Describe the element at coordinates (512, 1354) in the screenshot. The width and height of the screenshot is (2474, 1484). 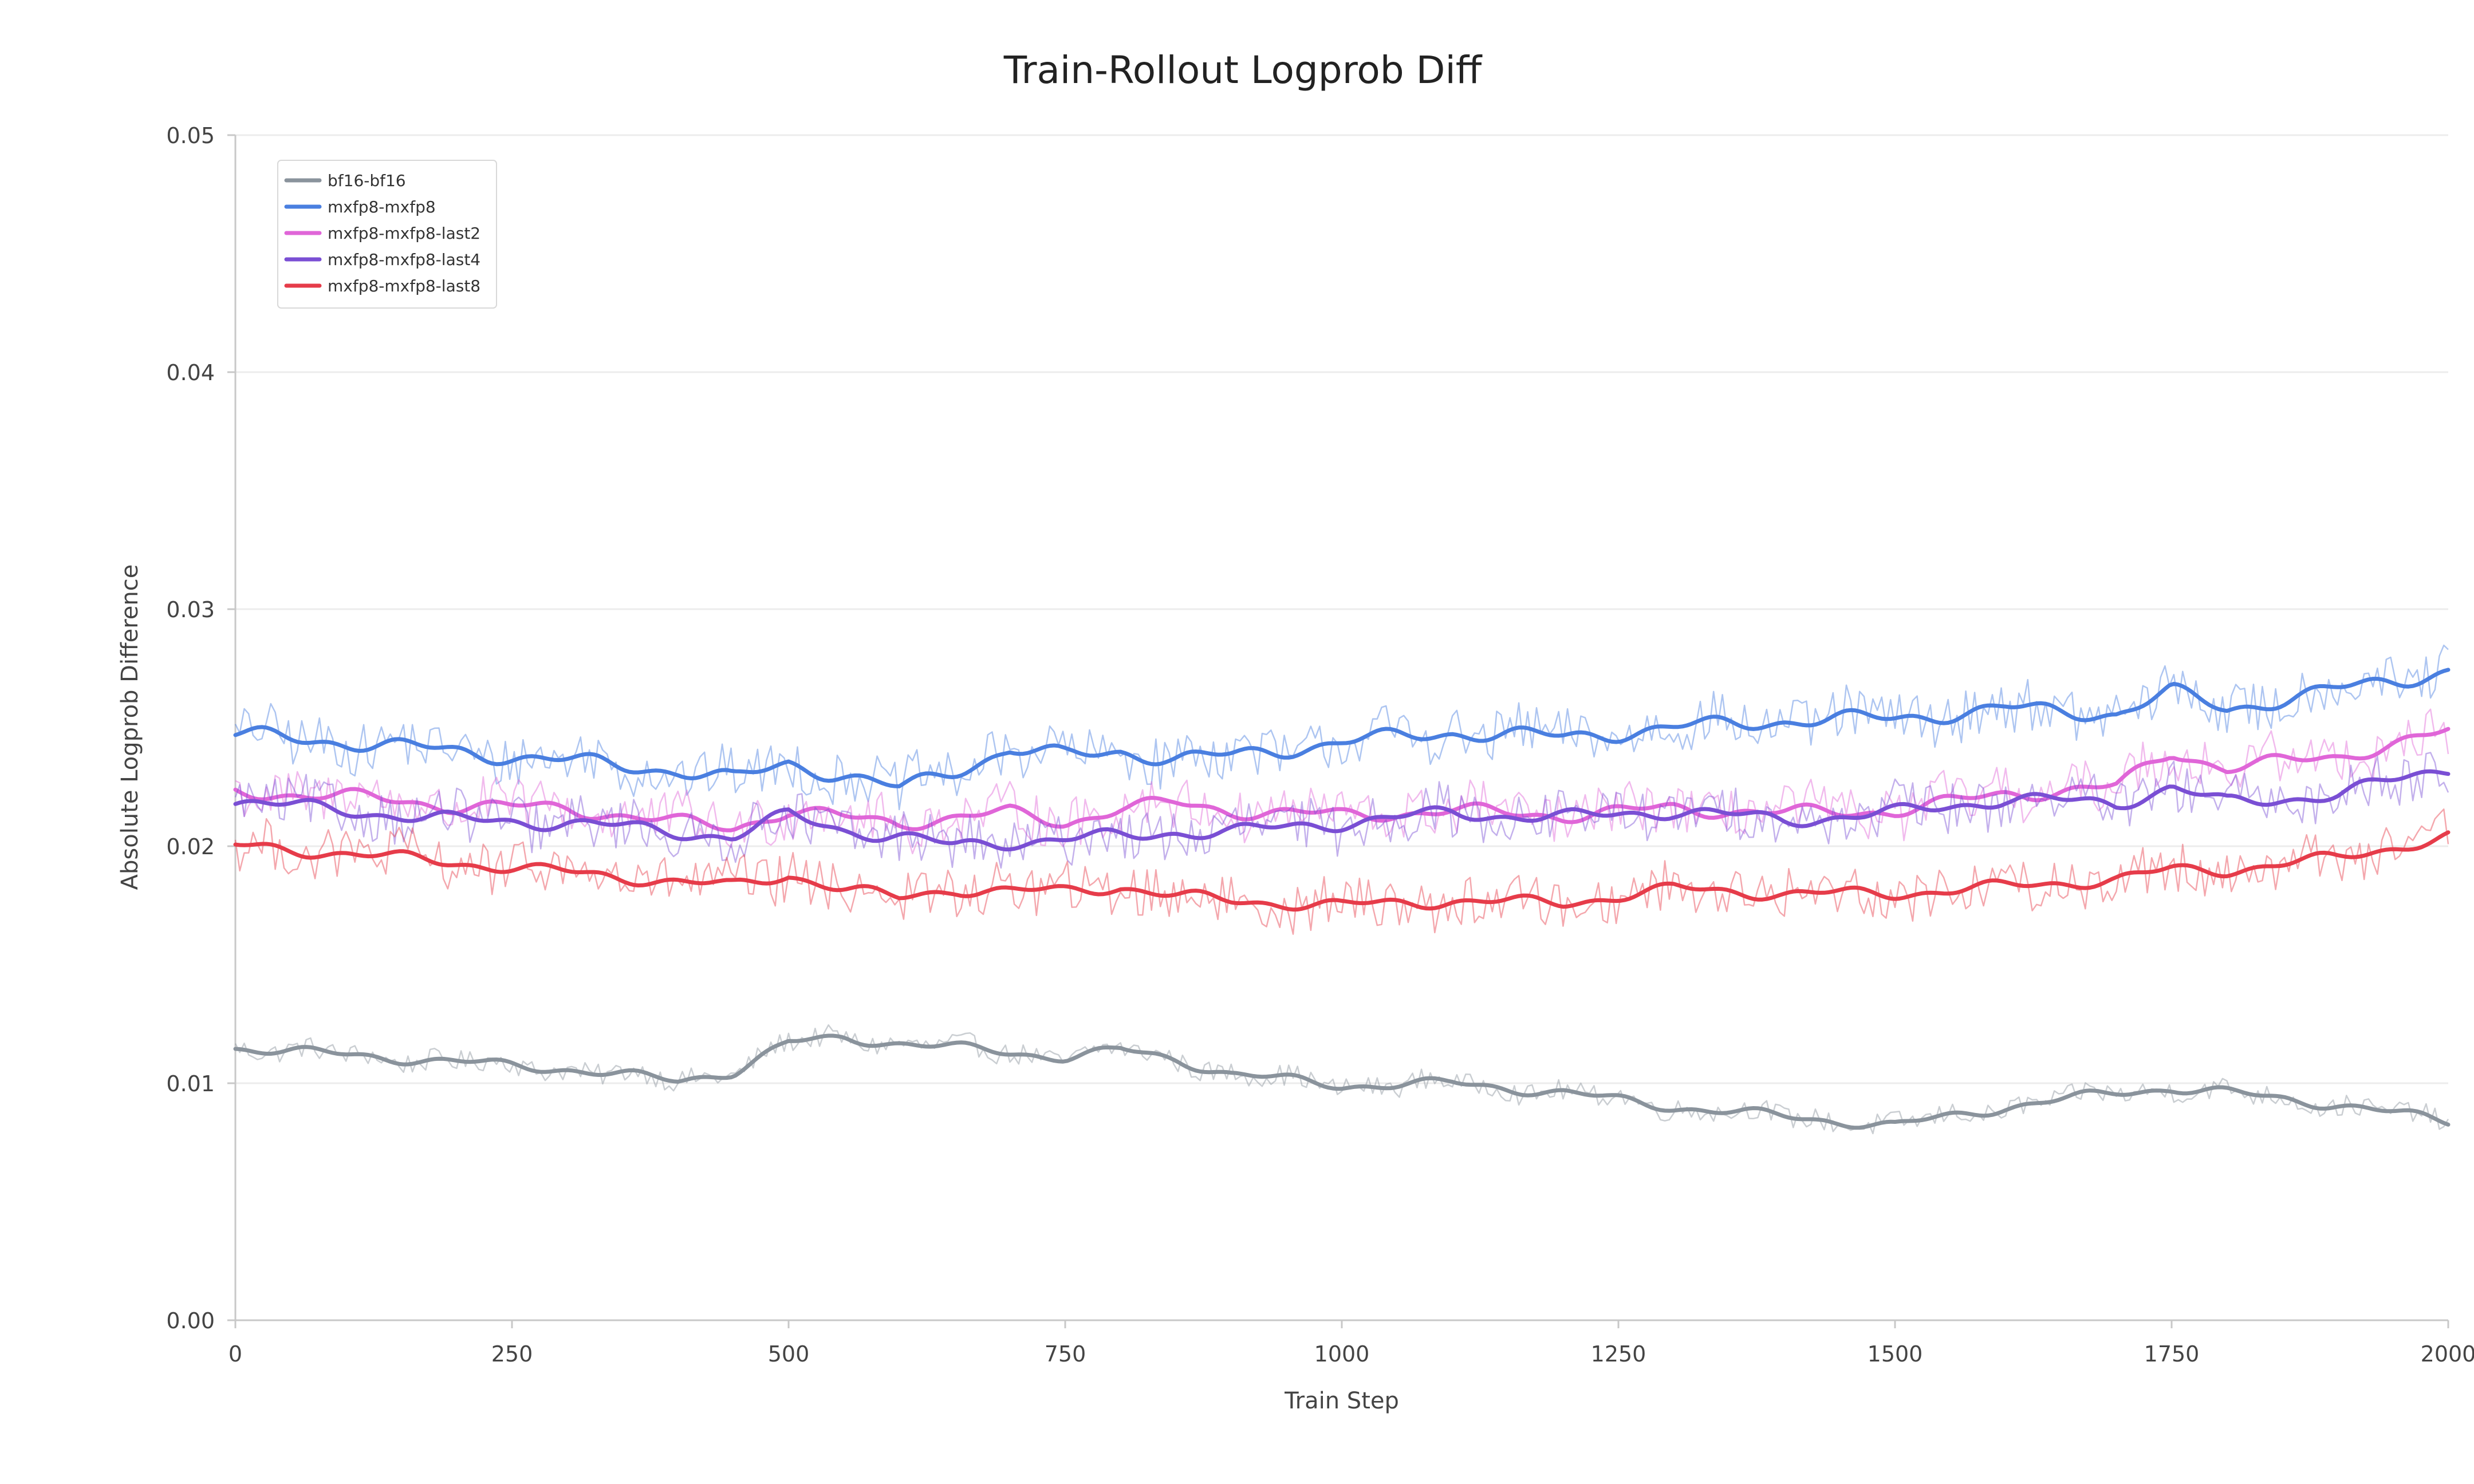
I see `x-tick-label: 250` at that location.